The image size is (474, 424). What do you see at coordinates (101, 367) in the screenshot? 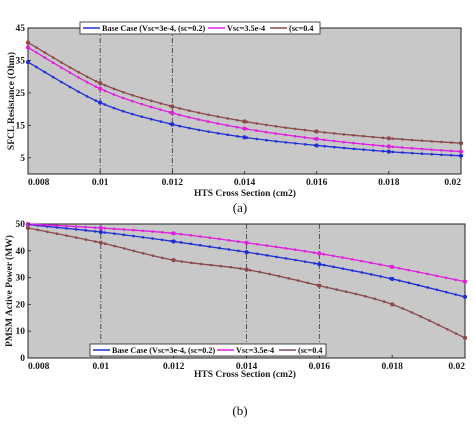
I see `chart-b-x-tick-label: 0.01` at bounding box center [101, 367].